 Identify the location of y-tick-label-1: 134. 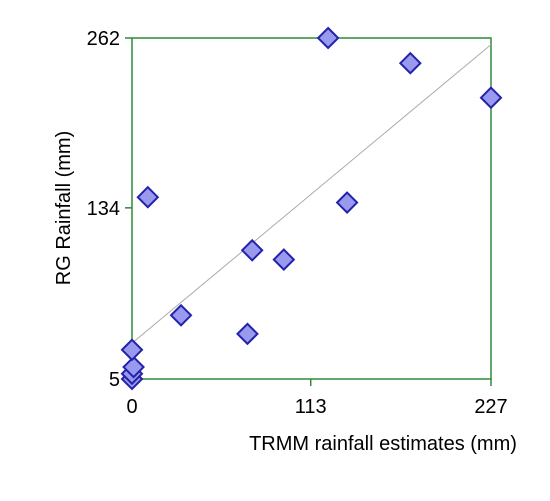
(103, 209).